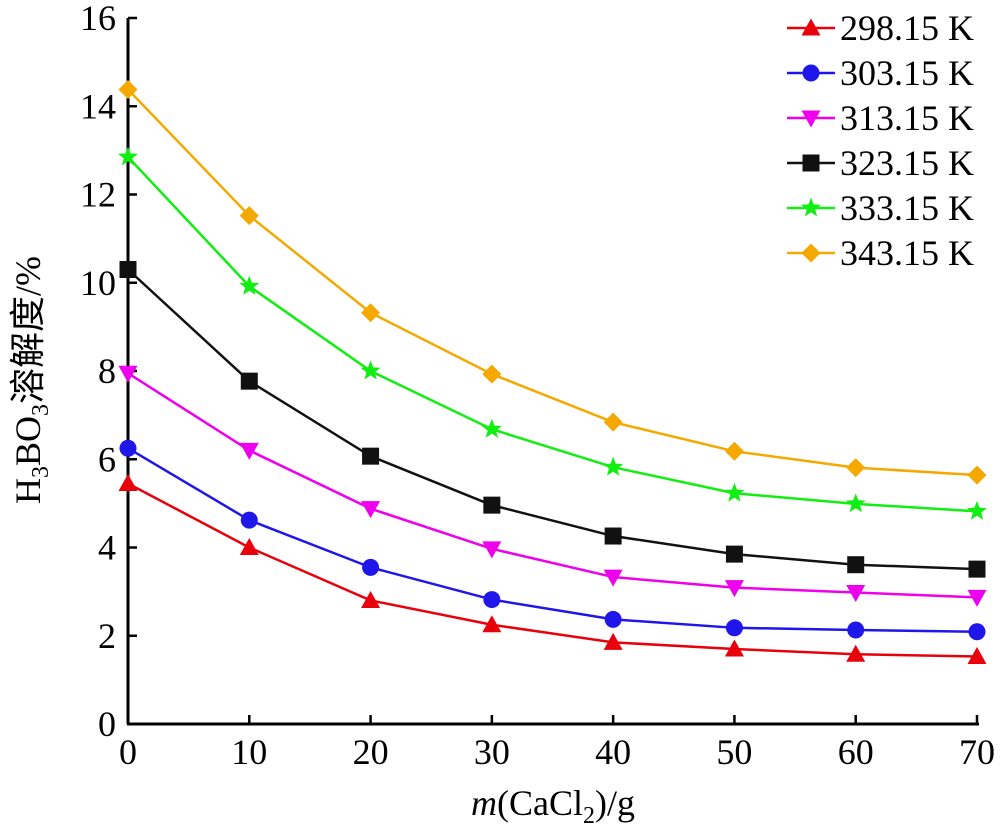  I want to click on legend-item: 323.15 K, so click(880, 163).